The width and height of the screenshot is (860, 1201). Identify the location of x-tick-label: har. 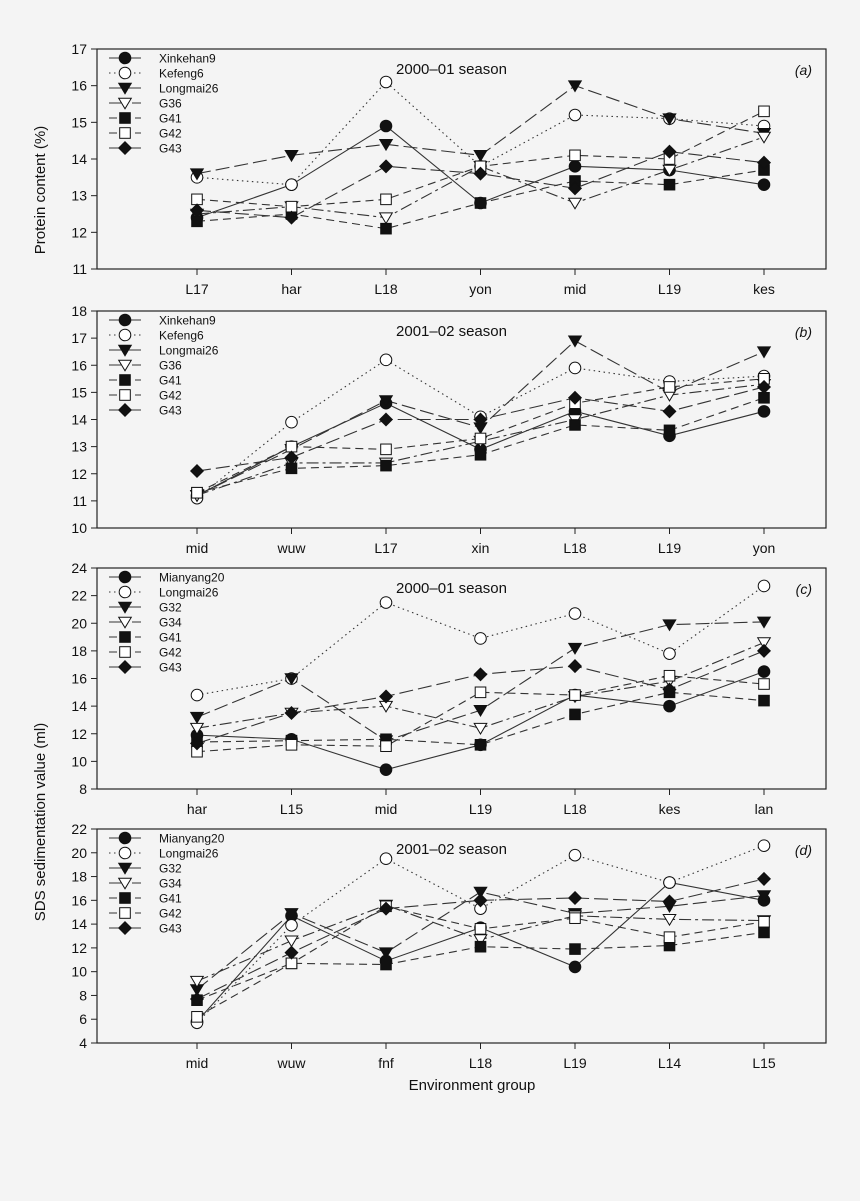
(291, 289).